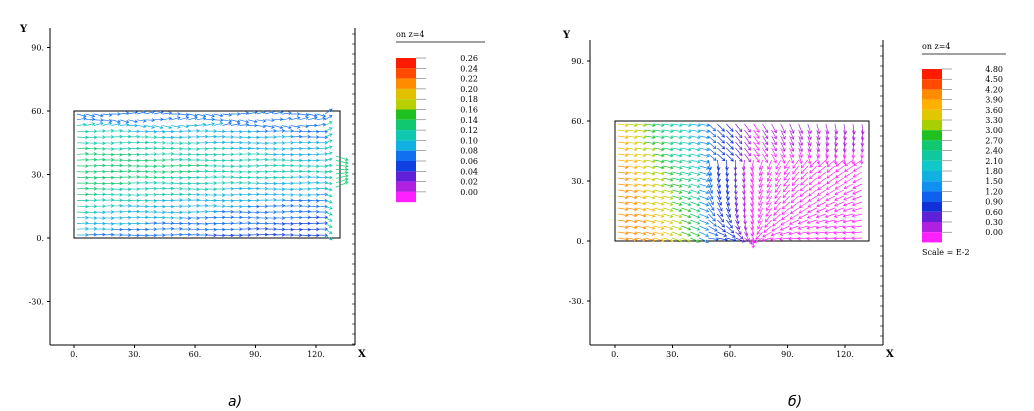 Image resolution: width=1034 pixels, height=411 pixels. I want to click on legend-value: 0.18, so click(469, 99).